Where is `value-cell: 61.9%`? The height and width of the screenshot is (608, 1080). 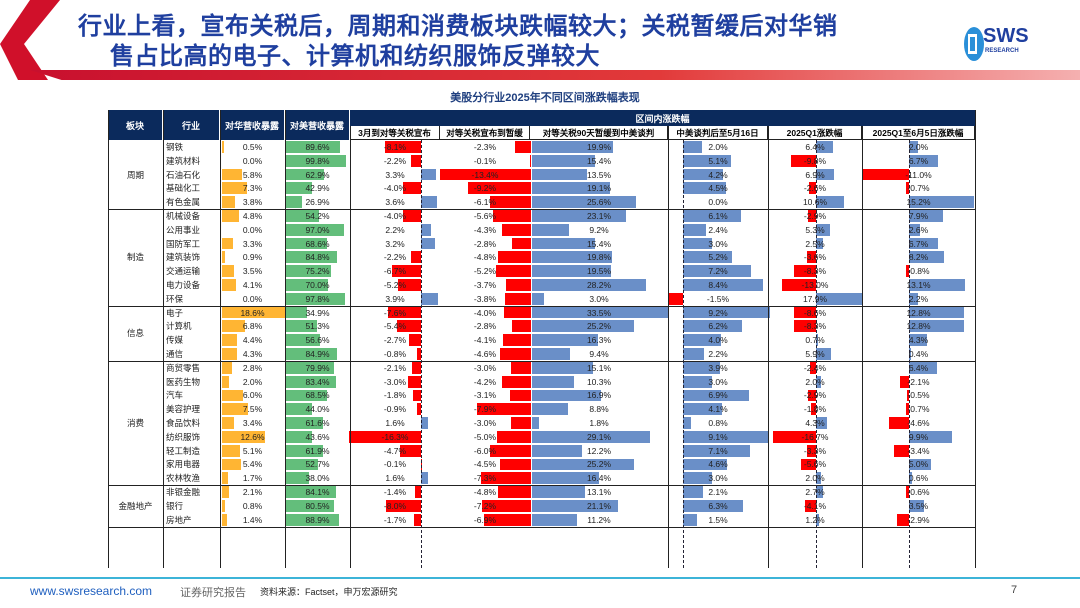
value-cell: 61.9% is located at coordinates (317, 450).